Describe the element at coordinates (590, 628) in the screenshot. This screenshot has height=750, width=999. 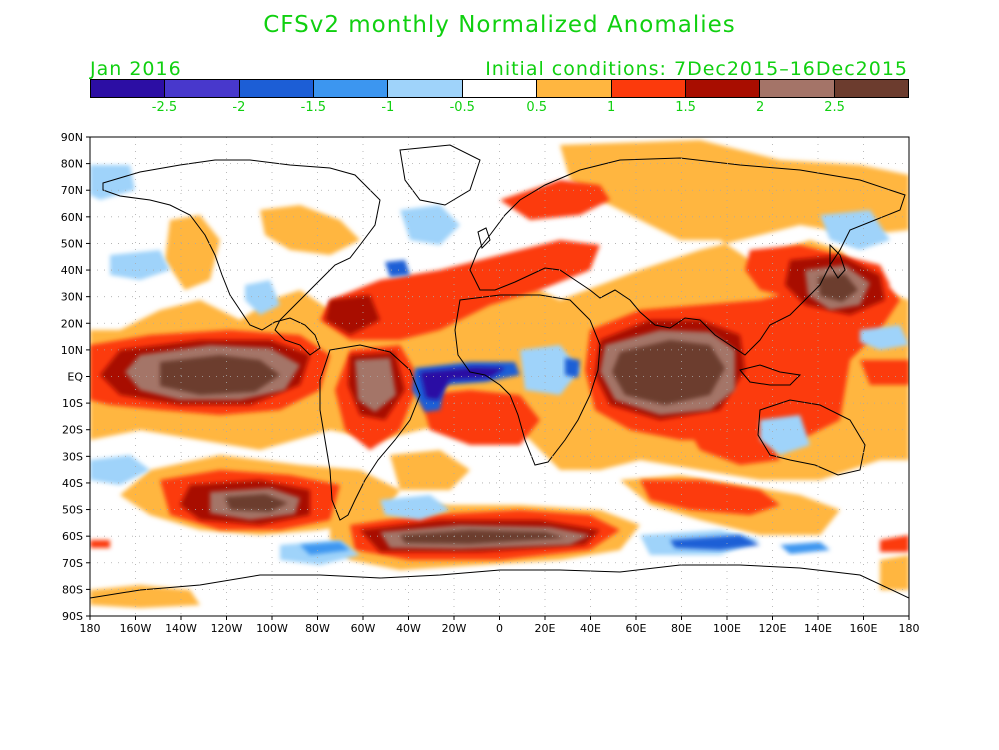
I see `lon-tick-label: 40E` at that location.